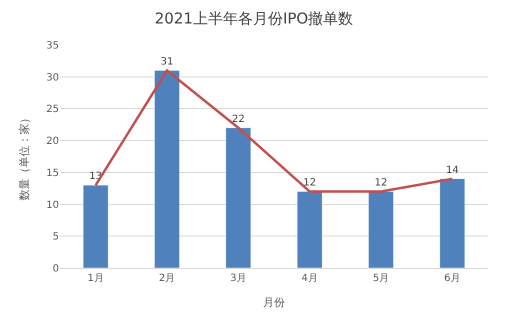 The height and width of the screenshot is (319, 508). I want to click on x-tick-label: 6月, so click(452, 278).